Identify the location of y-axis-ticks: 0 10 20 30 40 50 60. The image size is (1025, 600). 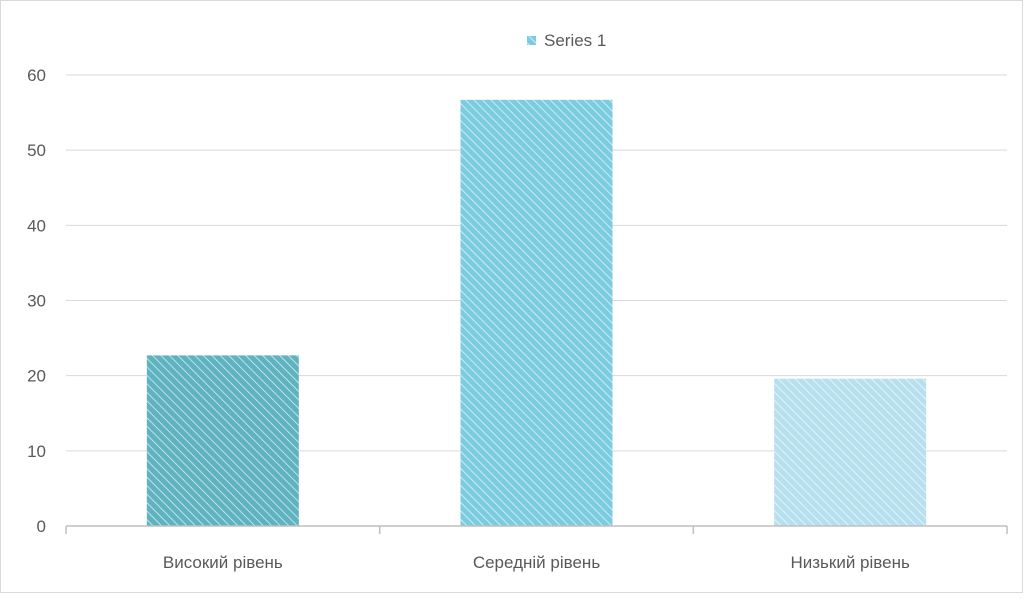
(36, 301).